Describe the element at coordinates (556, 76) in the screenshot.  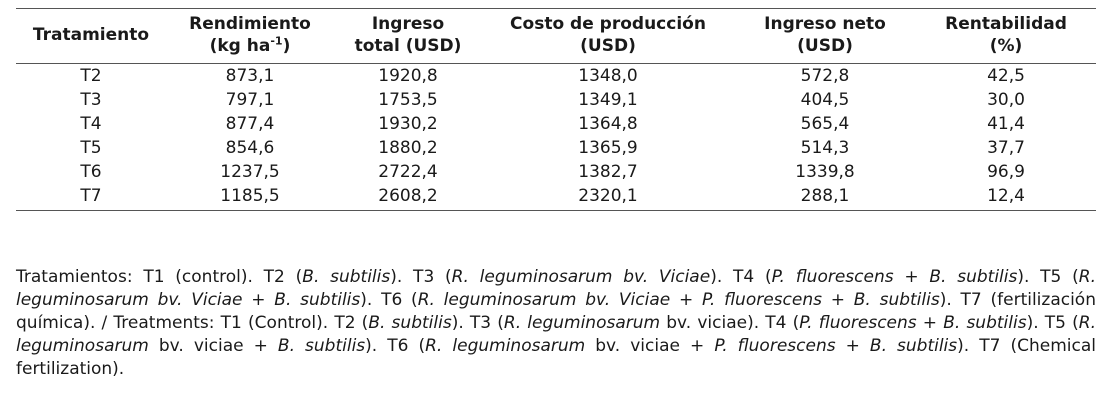
I see `table-row: T2 873,1 1920,8 1348,0 572,8 42,5` at that location.